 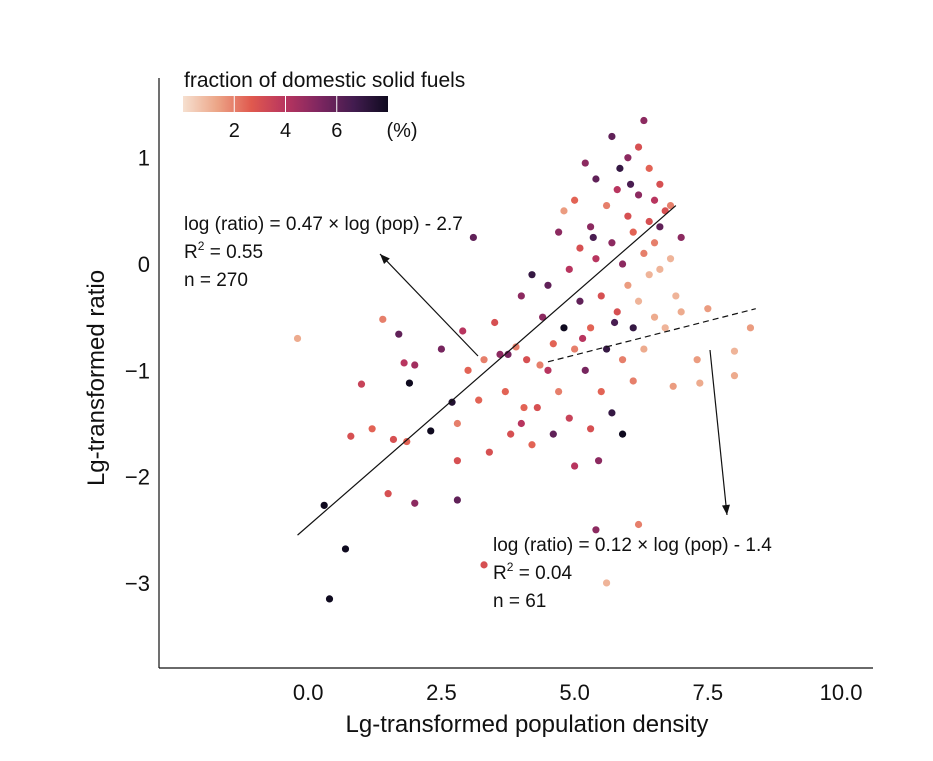 What do you see at coordinates (324, 80) in the screenshot?
I see `colorbar-title: fraction of domestic solid fuels` at bounding box center [324, 80].